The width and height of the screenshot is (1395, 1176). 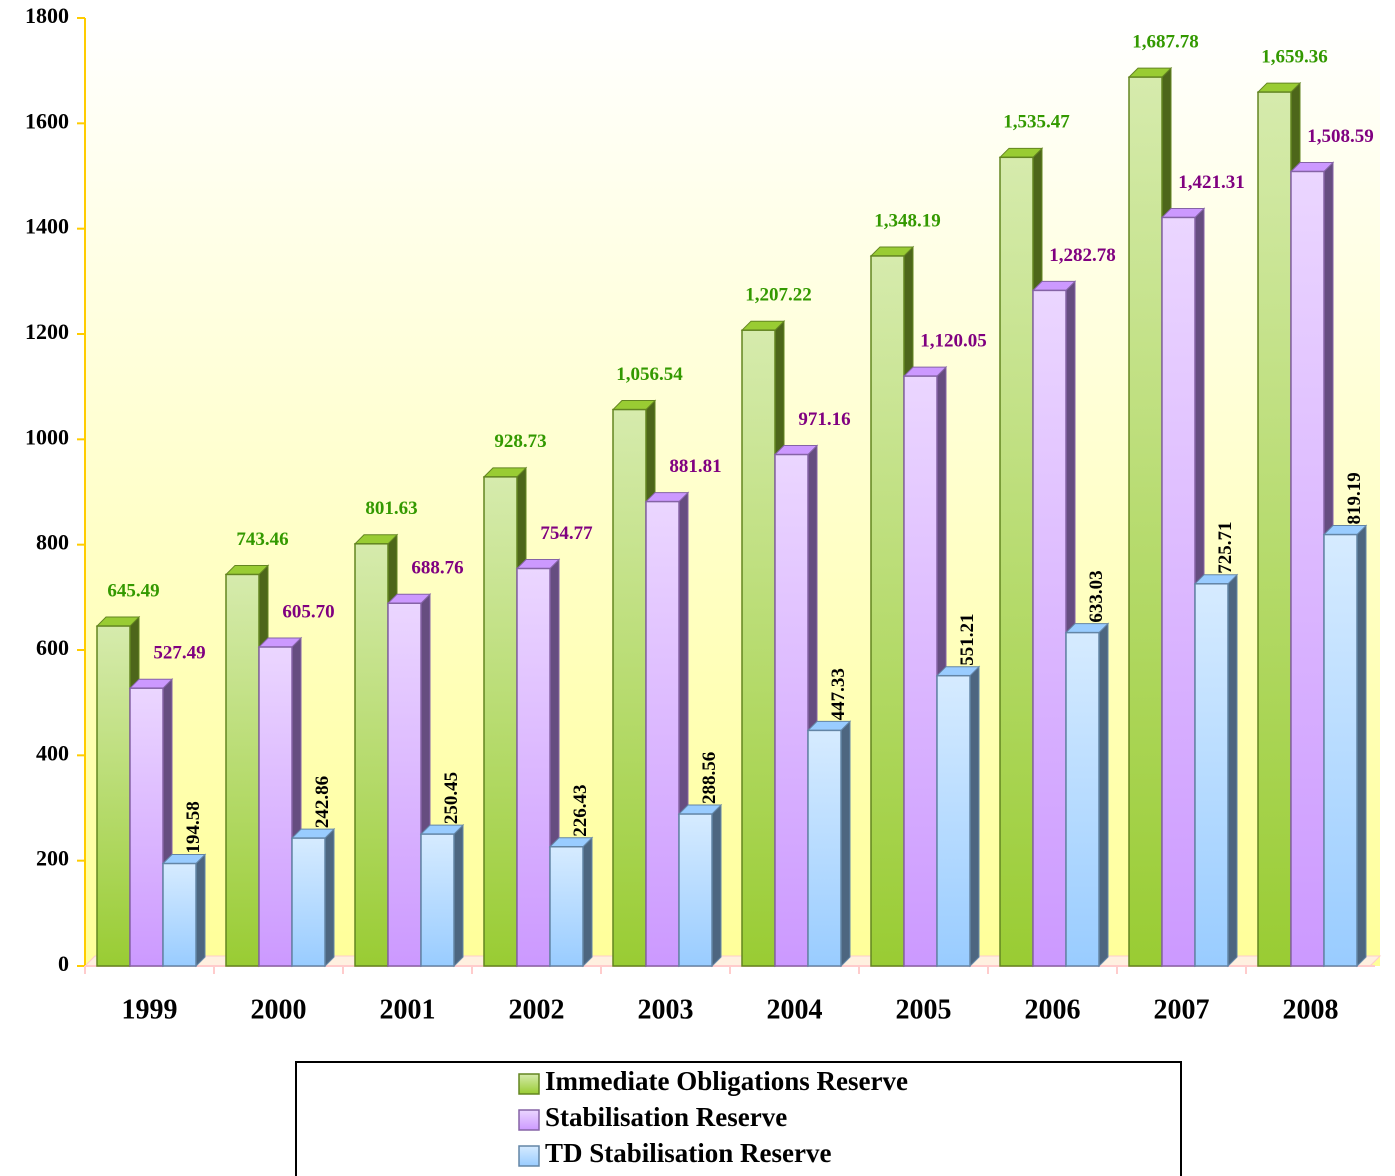 What do you see at coordinates (47, 15) in the screenshot?
I see `y-tick-label: 1800` at bounding box center [47, 15].